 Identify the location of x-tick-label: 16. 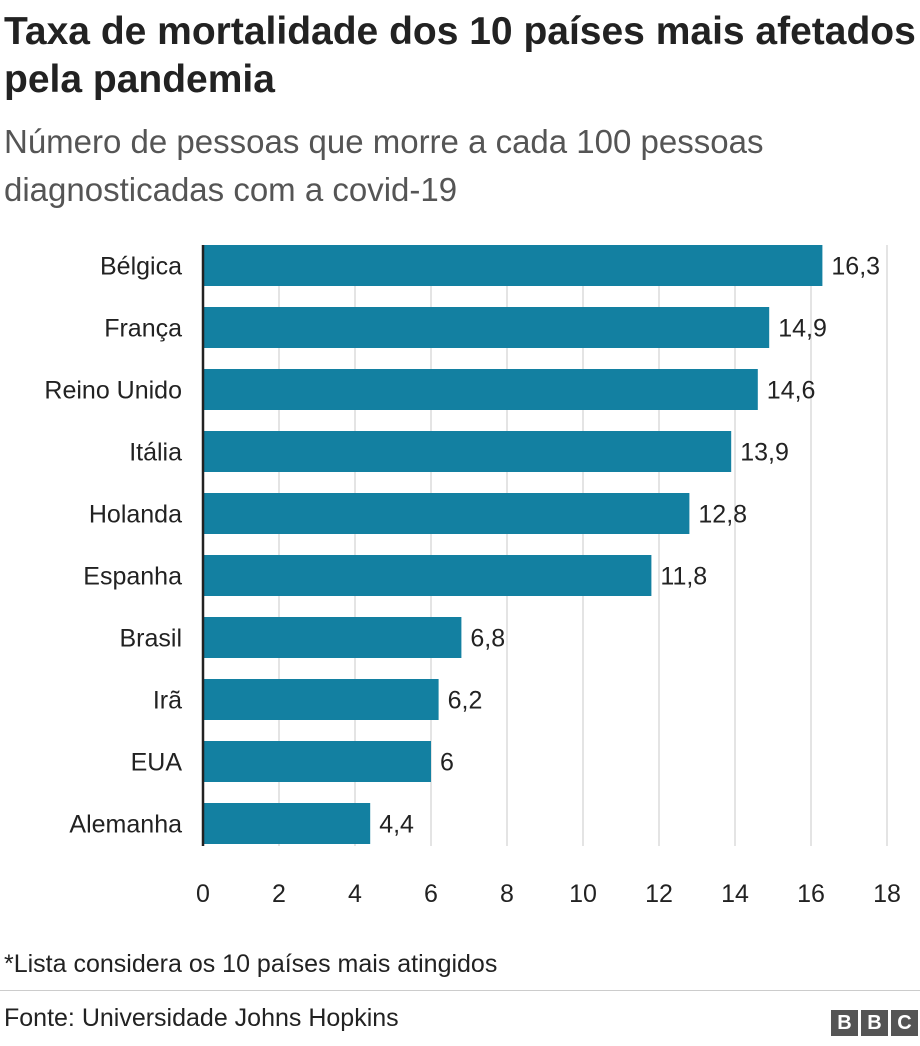
(811, 894).